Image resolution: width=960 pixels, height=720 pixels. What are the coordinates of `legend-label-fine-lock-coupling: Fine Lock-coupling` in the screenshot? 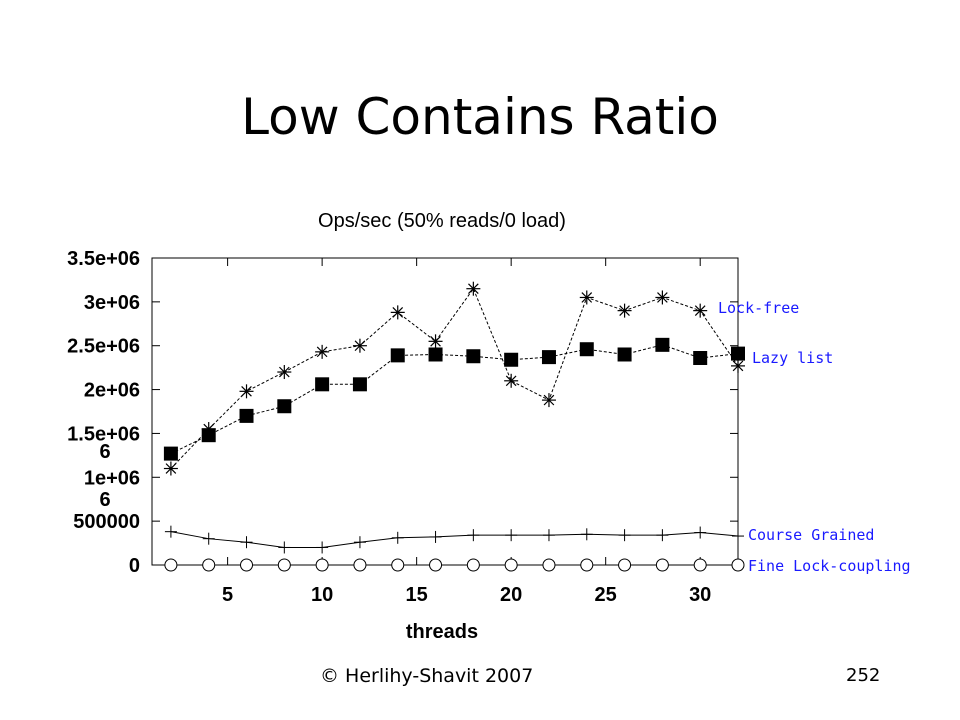 It's located at (829, 566).